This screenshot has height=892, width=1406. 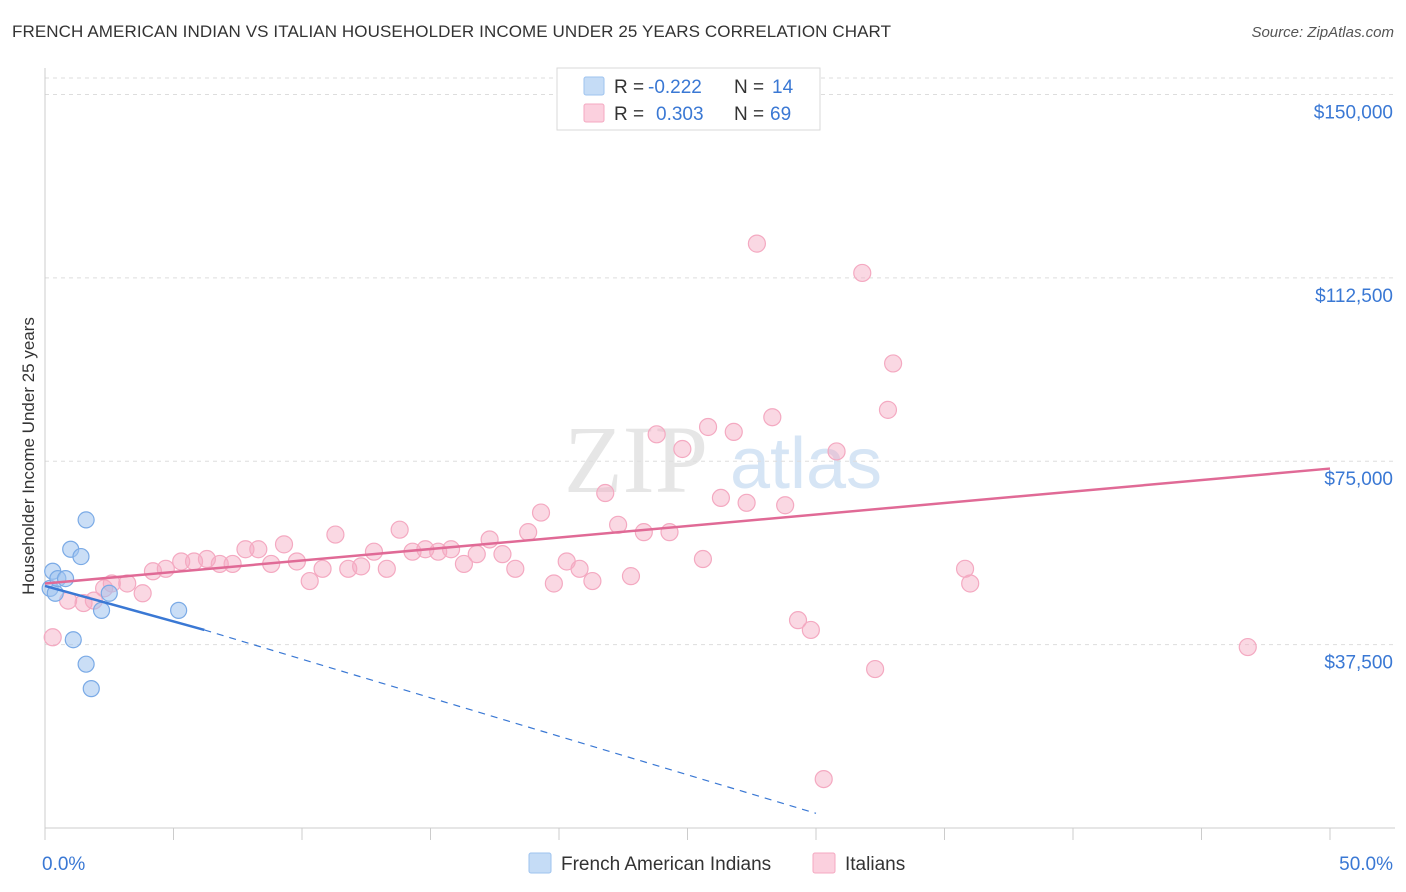 What do you see at coordinates (1353, 112) in the screenshot?
I see `y-tick-label: $150,000` at bounding box center [1353, 112].